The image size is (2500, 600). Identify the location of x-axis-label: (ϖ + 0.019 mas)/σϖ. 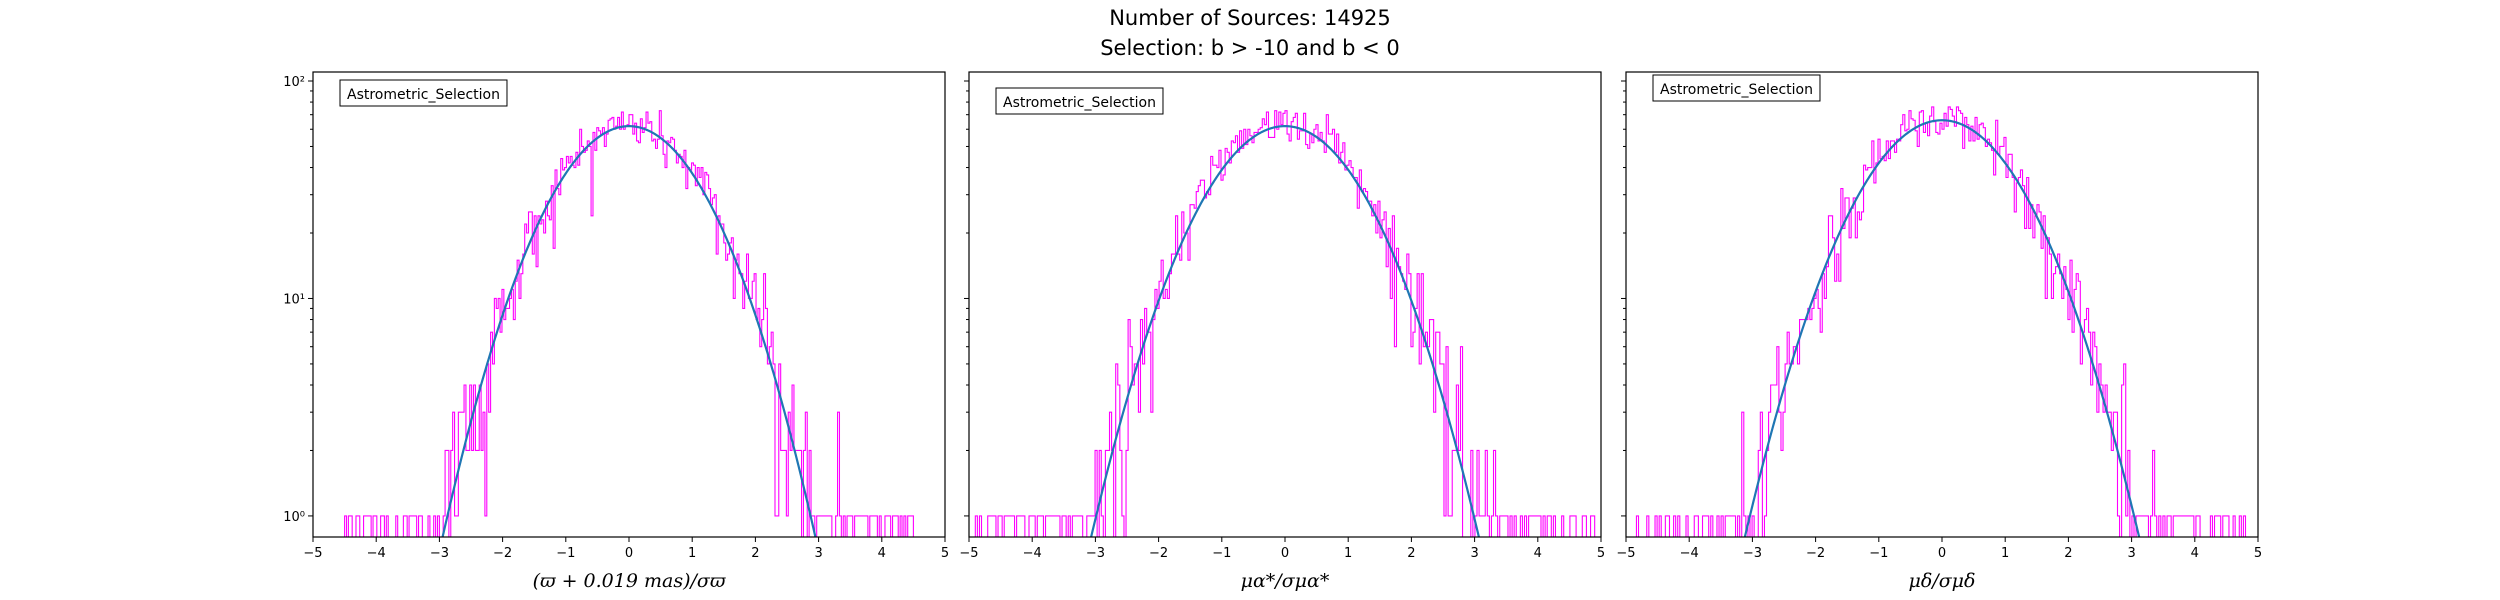
(629, 581).